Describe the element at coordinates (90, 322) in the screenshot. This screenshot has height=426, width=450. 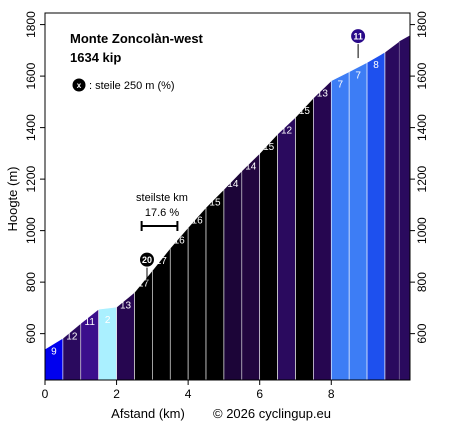
I see `segment-gradient-label: 11` at that location.